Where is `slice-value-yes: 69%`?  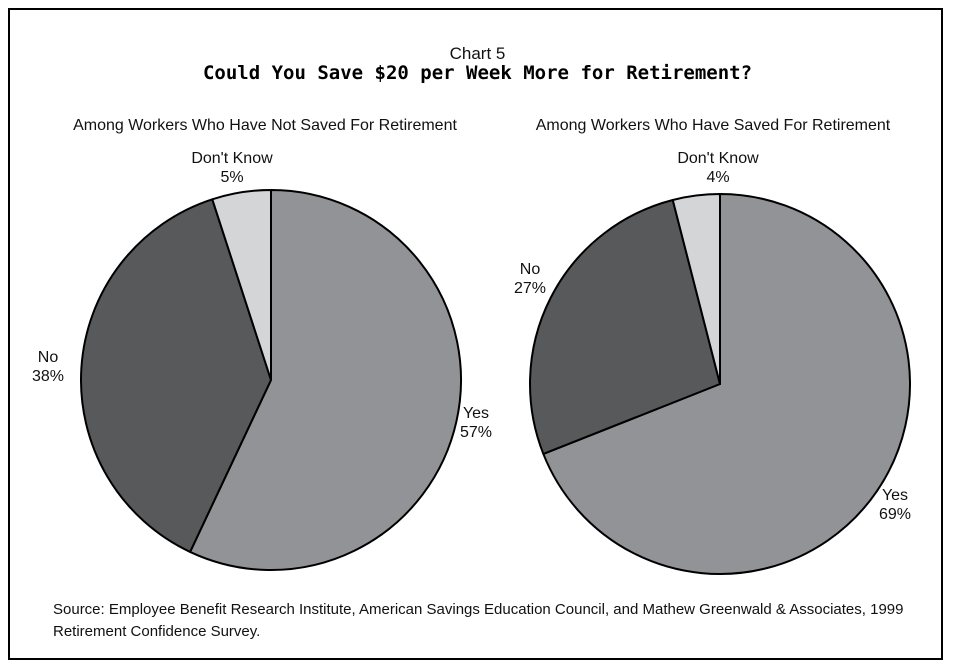
slice-value-yes: 69% is located at coordinates (895, 514).